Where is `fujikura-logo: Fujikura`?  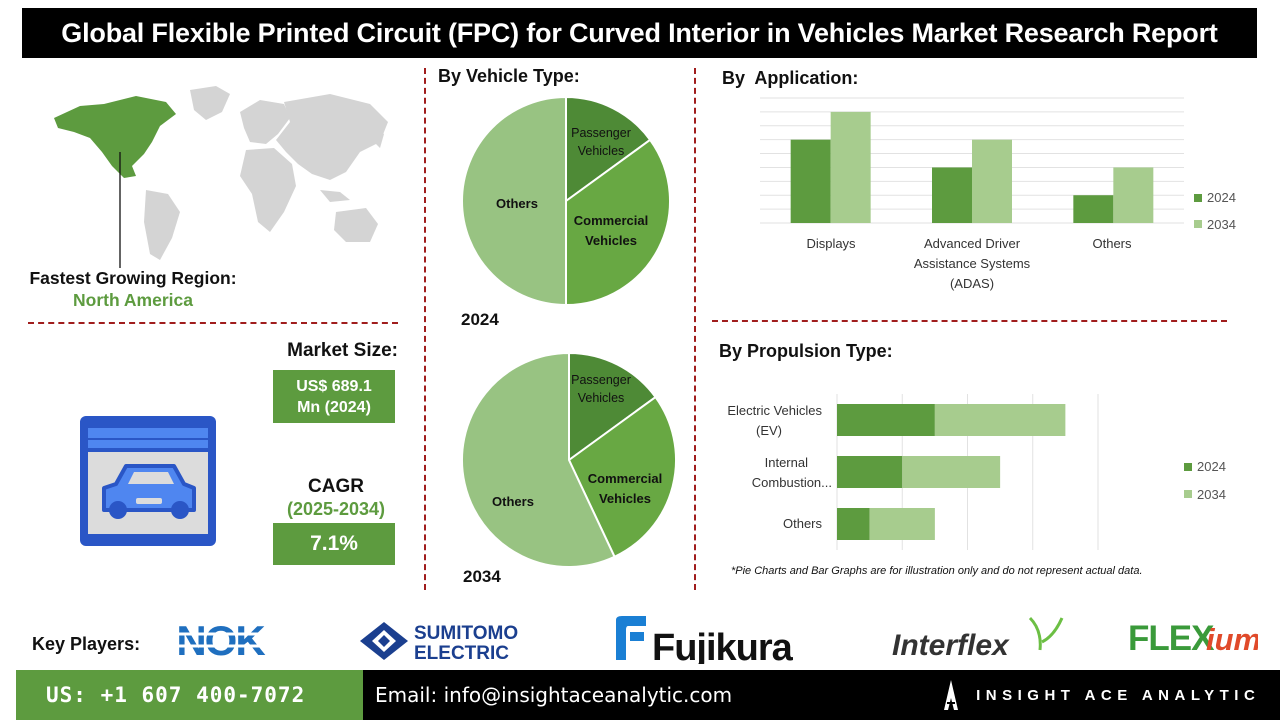 fujikura-logo: Fujikura is located at coordinates (705, 640).